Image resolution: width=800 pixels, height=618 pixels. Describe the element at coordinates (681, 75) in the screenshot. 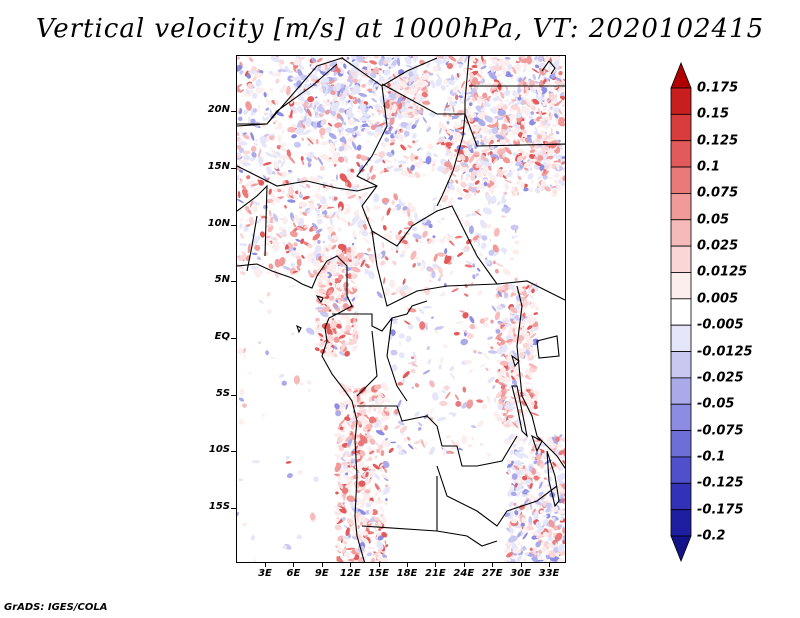

I see `colorbar-top-arrow` at that location.